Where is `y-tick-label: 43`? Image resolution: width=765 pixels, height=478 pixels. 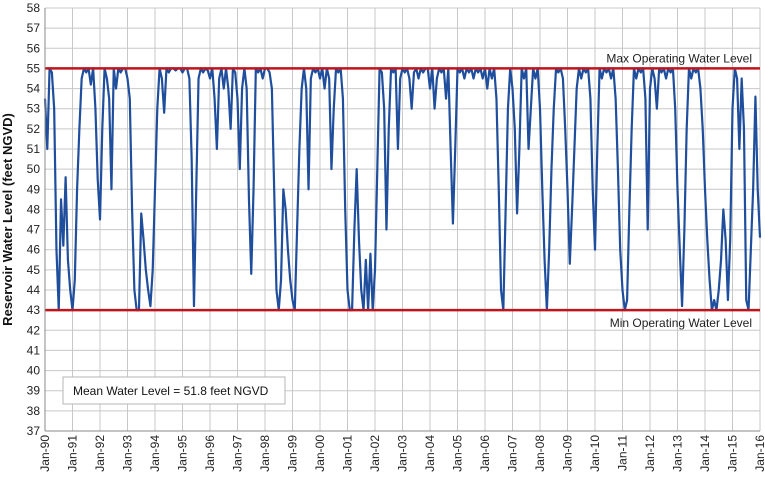
y-tick-label: 43 is located at coordinates (34, 310).